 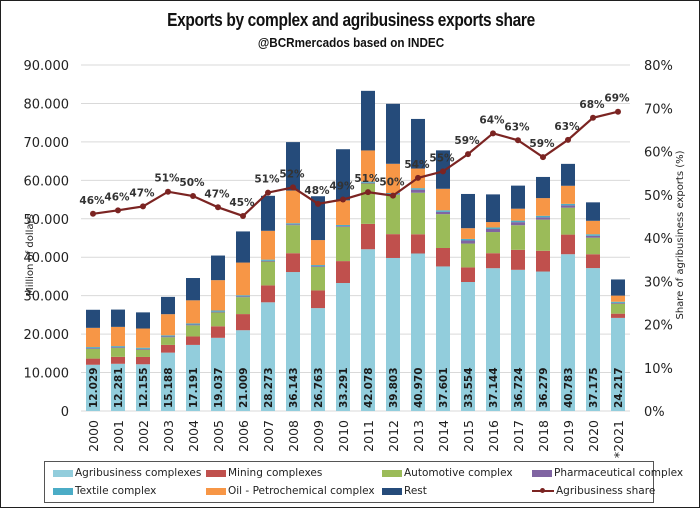 What do you see at coordinates (93, 436) in the screenshot?
I see `x-tick-label: 2000` at bounding box center [93, 436].